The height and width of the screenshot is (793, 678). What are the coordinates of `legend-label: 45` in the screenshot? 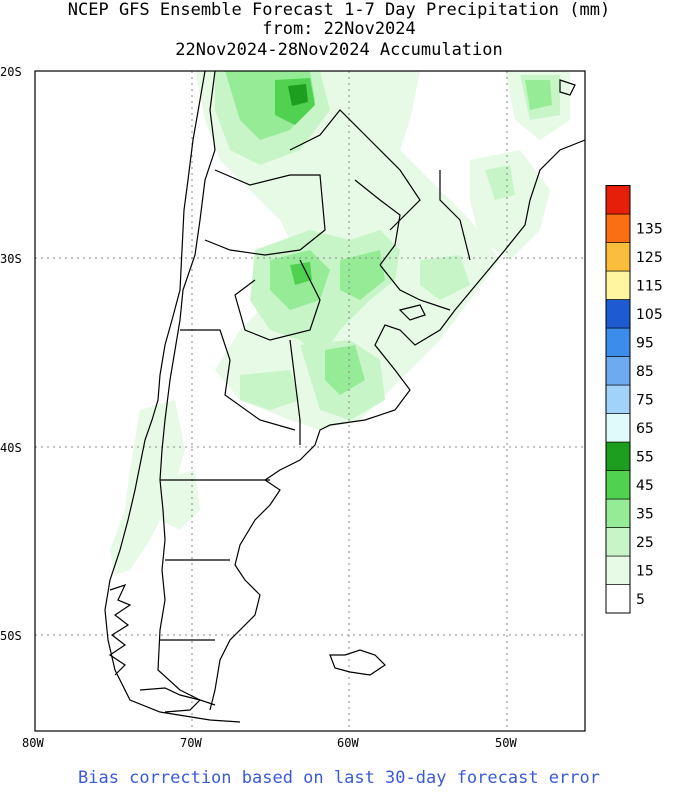 It's located at (645, 486).